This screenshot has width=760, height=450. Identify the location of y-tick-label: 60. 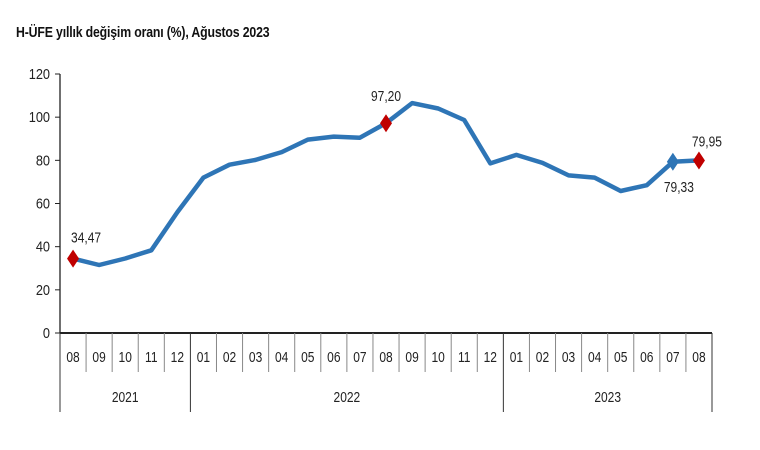
(43, 202).